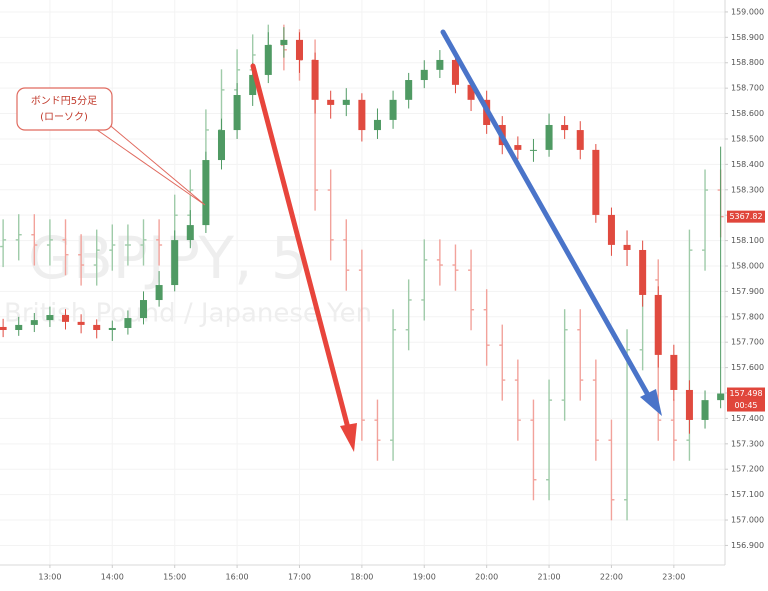 The height and width of the screenshot is (591, 768). What do you see at coordinates (747, 494) in the screenshot?
I see `y-tick-label: 157.100` at bounding box center [747, 494].